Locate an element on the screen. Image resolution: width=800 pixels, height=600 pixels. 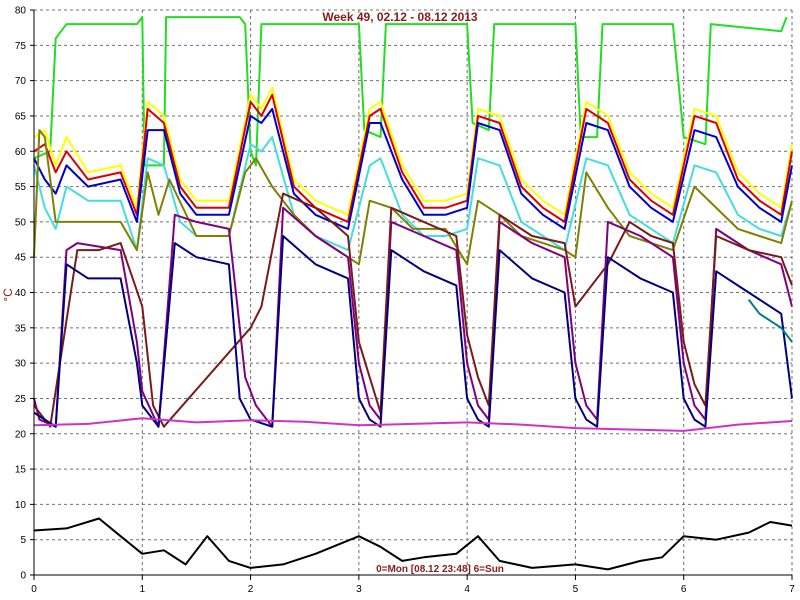
y-tick-label: 60 is located at coordinates (21, 152).